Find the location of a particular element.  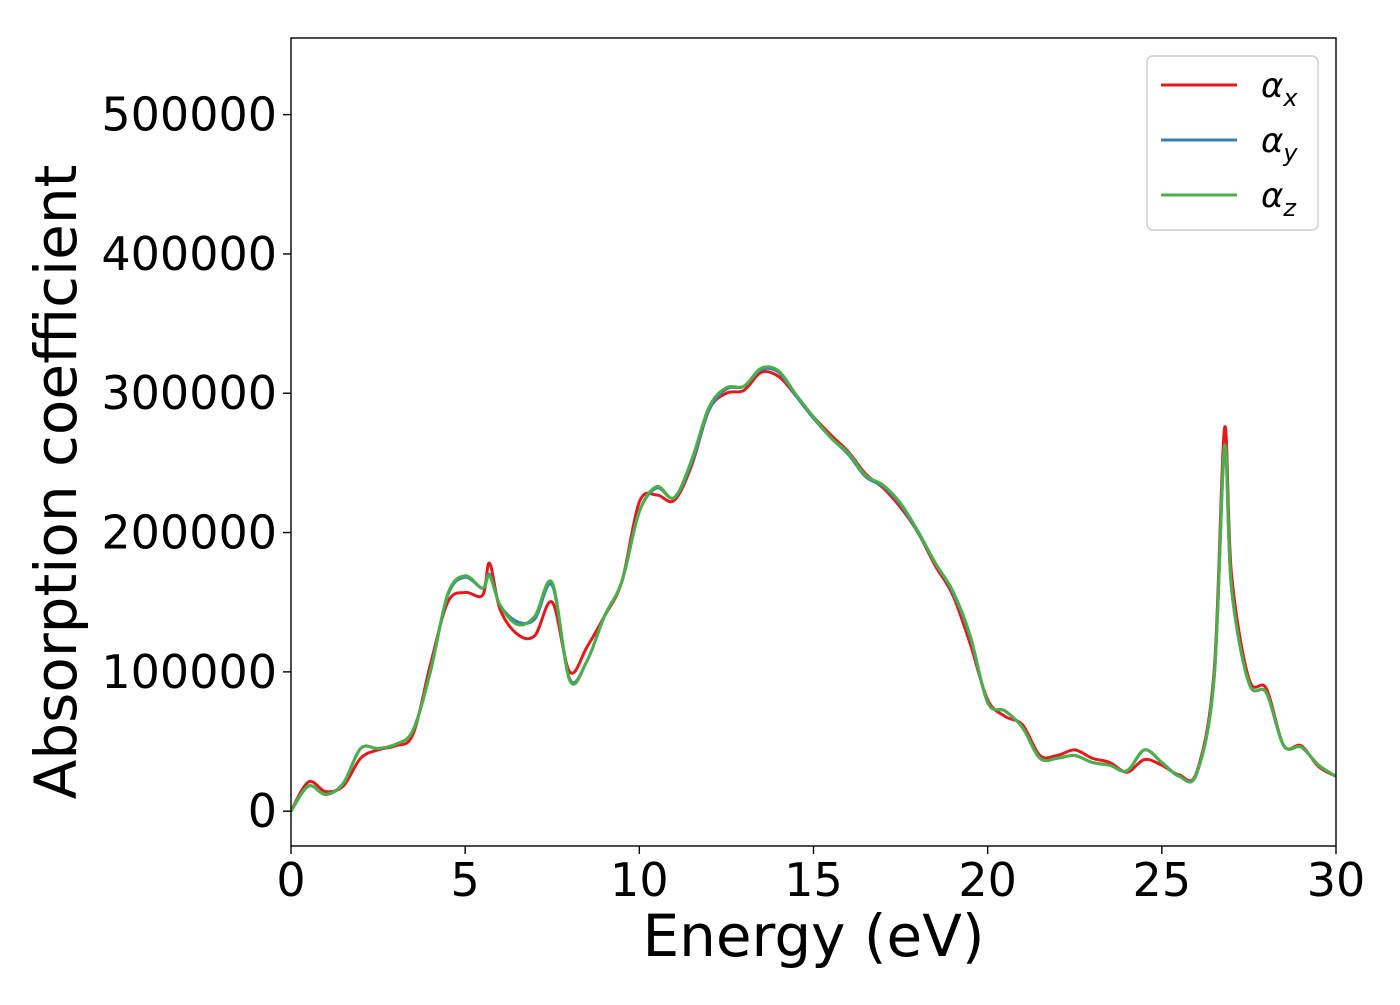

y-tick-label: 300000 is located at coordinates (189, 393).